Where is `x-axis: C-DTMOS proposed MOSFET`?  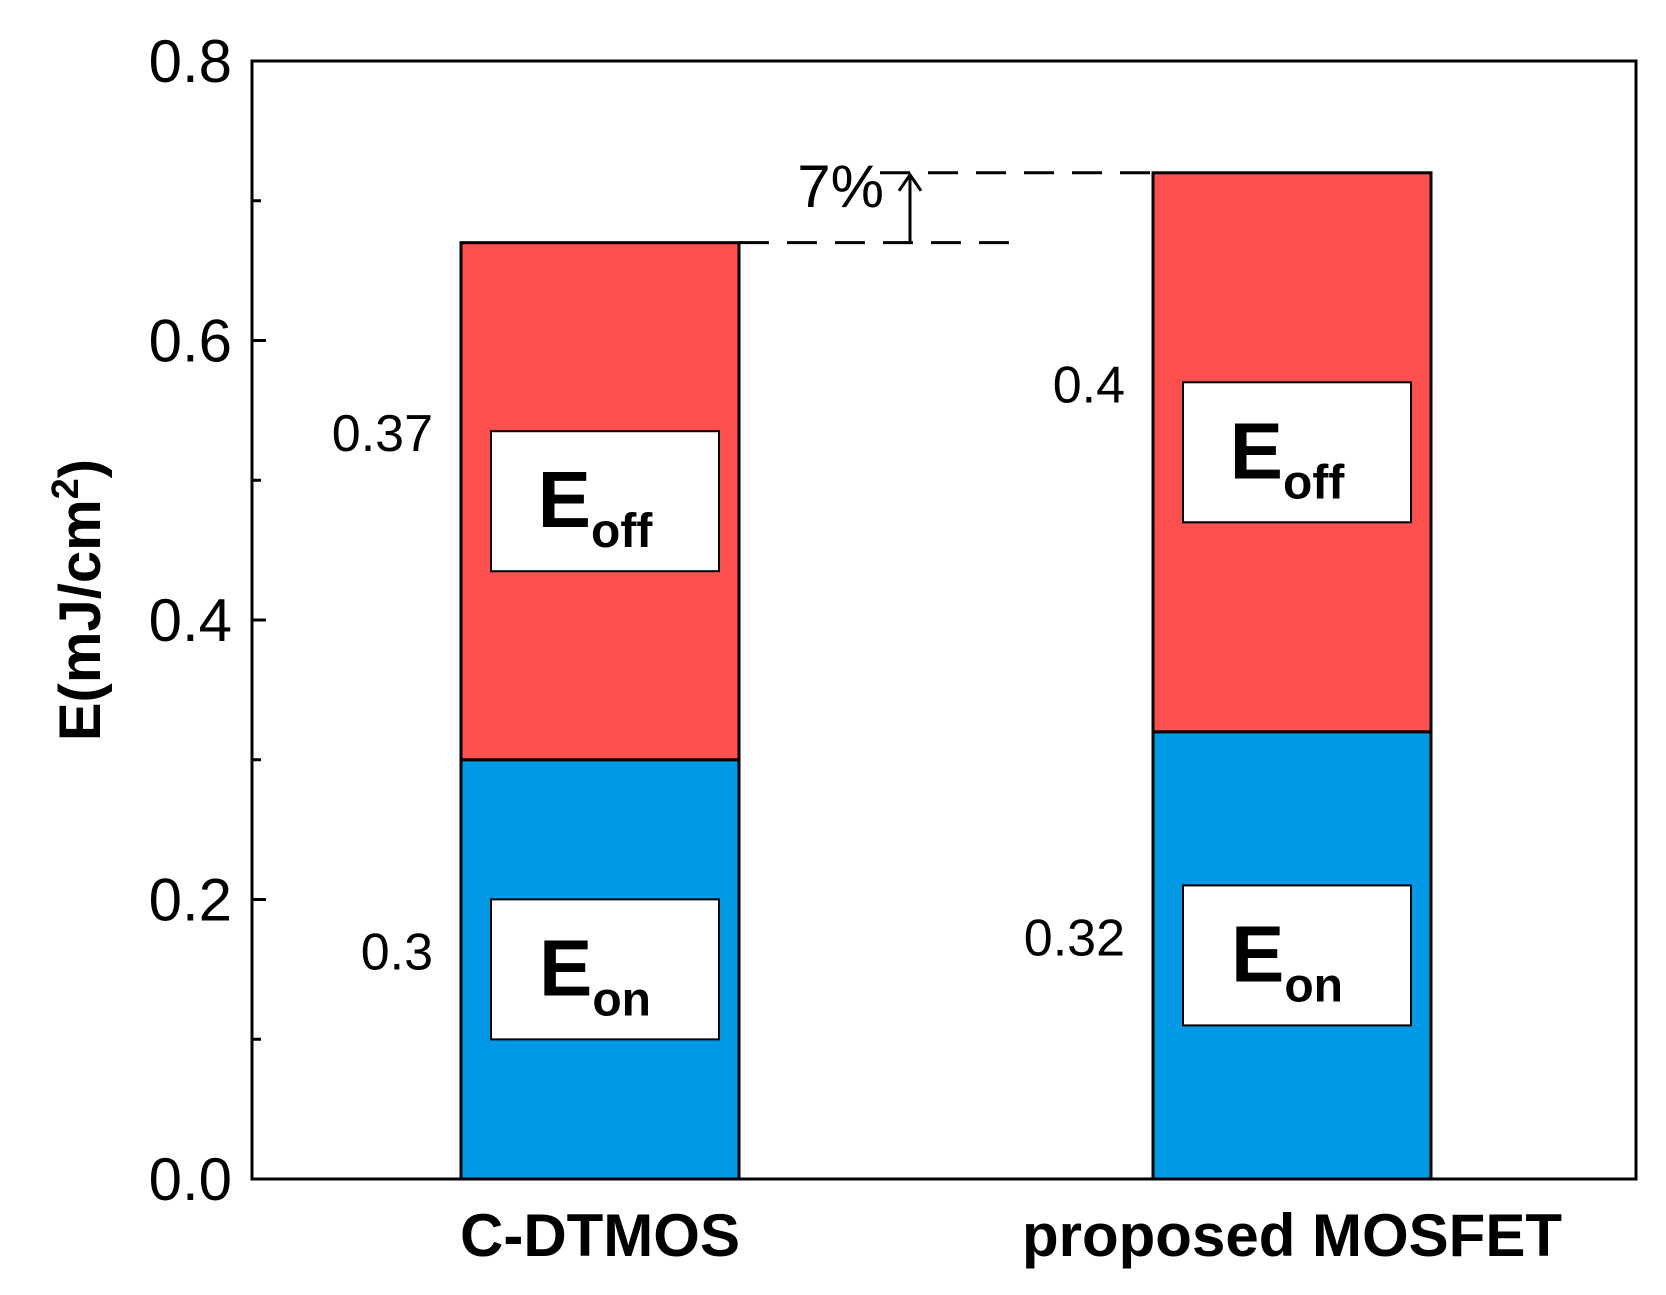
x-axis: C-DTMOS proposed MOSFET is located at coordinates (1011, 1235).